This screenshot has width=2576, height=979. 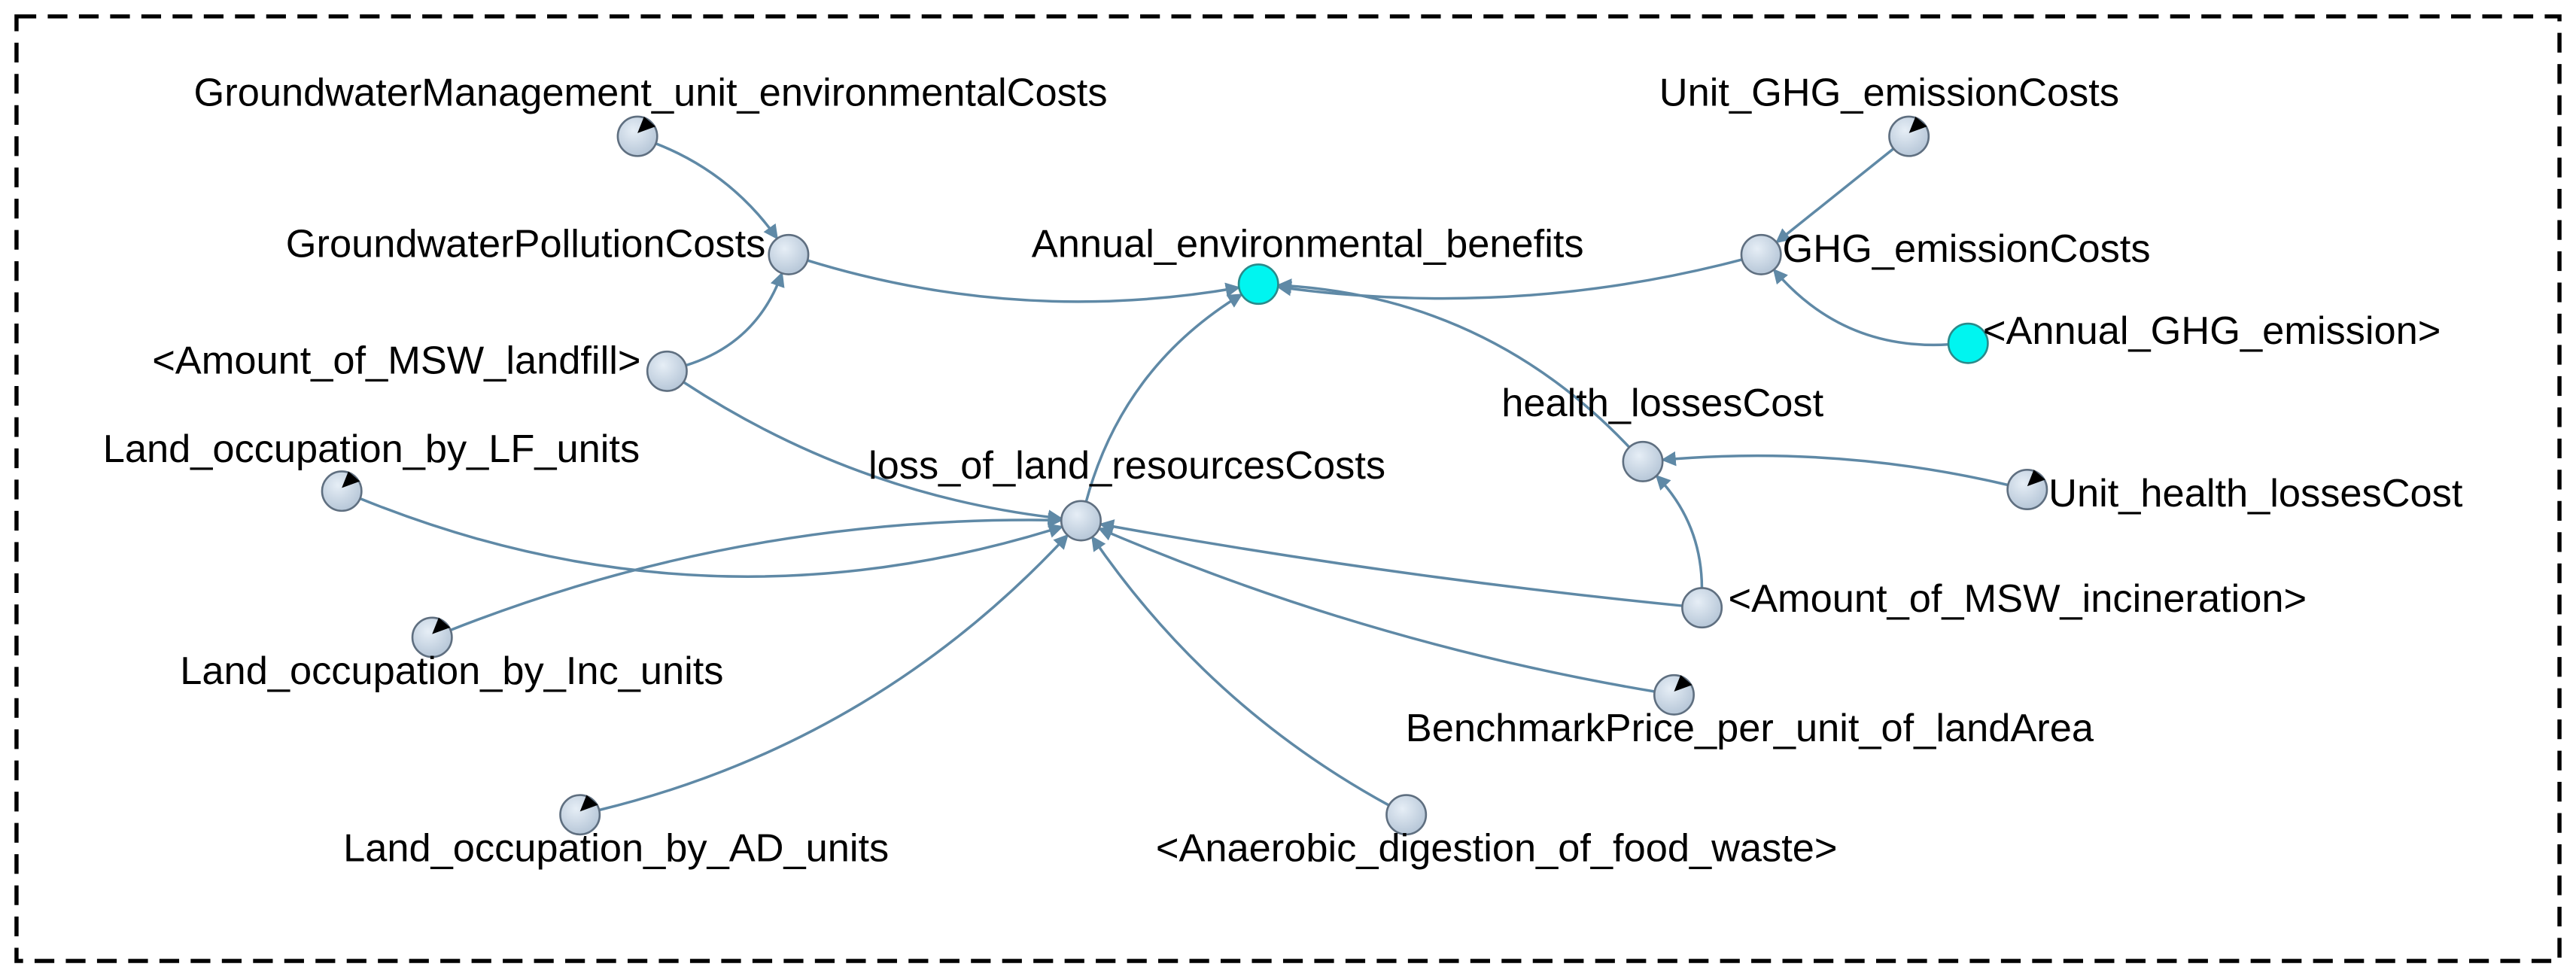 What do you see at coordinates (1967, 249) in the screenshot?
I see `node-label: GHG_emissionCosts` at bounding box center [1967, 249].